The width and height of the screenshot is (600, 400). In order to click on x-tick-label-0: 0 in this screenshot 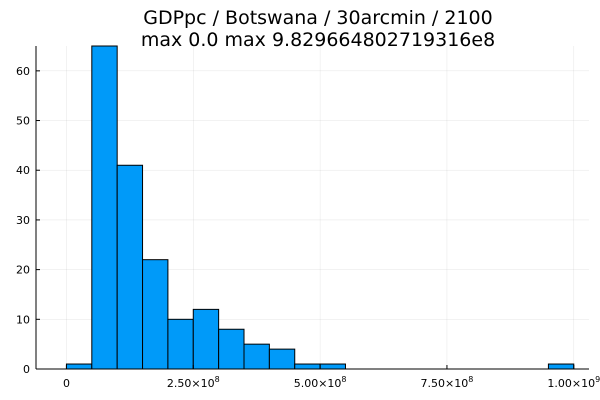, I will do `click(66, 383)`.